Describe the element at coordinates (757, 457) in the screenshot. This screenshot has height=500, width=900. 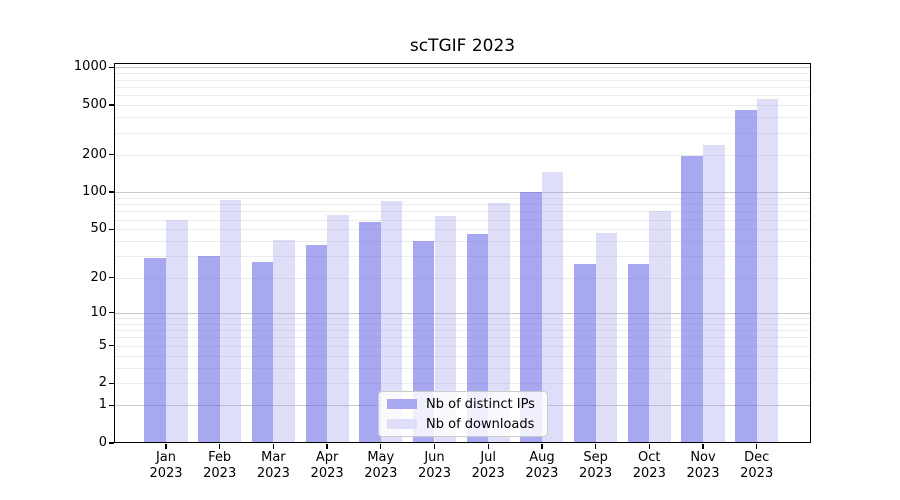
I see `x-tick-month: Dec` at that location.